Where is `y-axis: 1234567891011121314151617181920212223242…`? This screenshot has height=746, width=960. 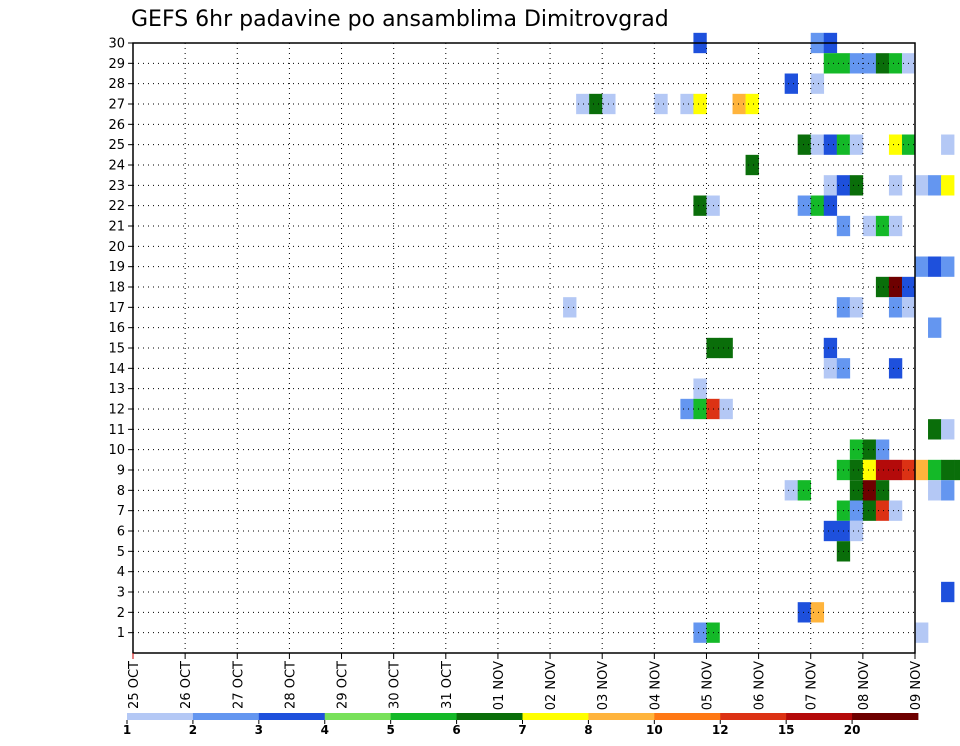 y-axis: 1234567891011121314151617181920212223242… is located at coordinates (120, 339).